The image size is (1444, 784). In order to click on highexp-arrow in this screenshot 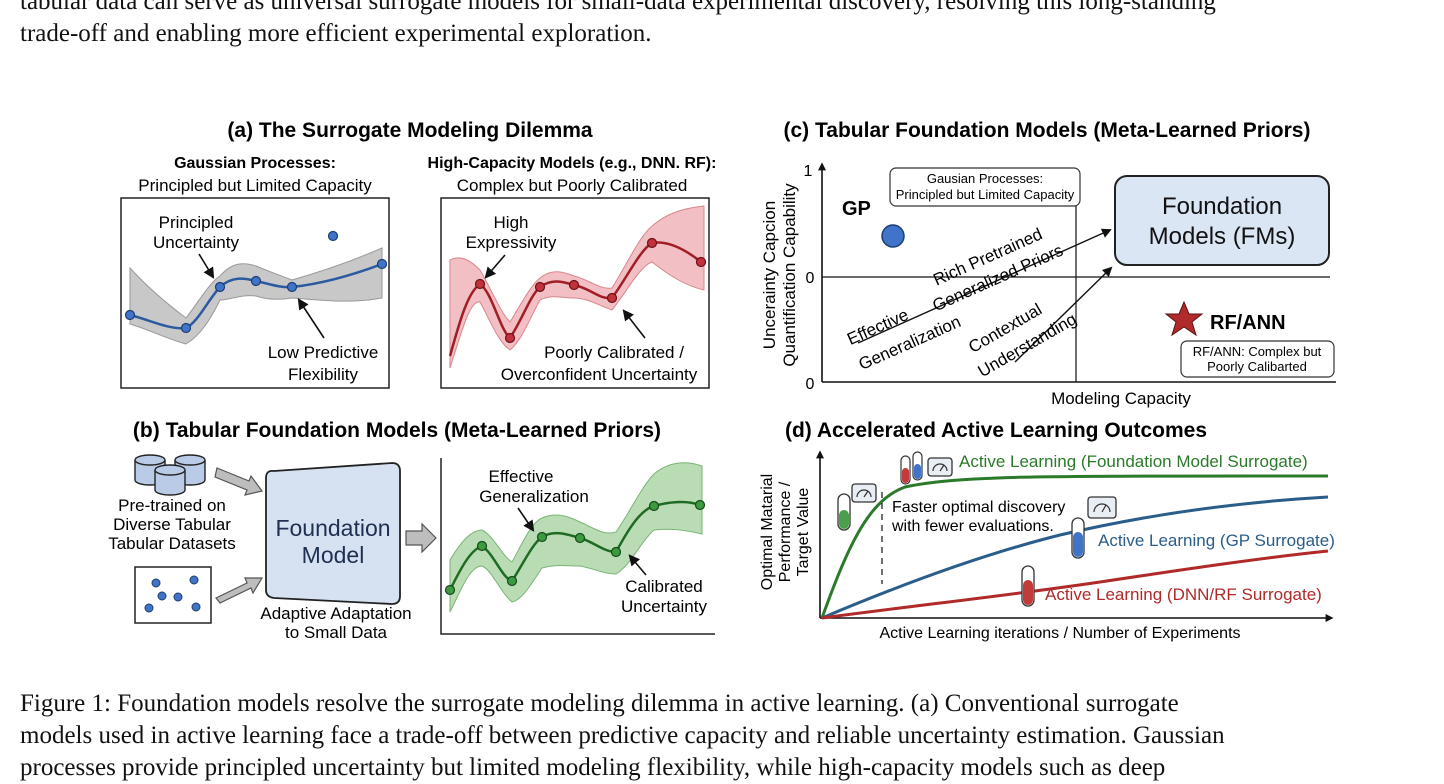, I will do `click(495, 266)`.